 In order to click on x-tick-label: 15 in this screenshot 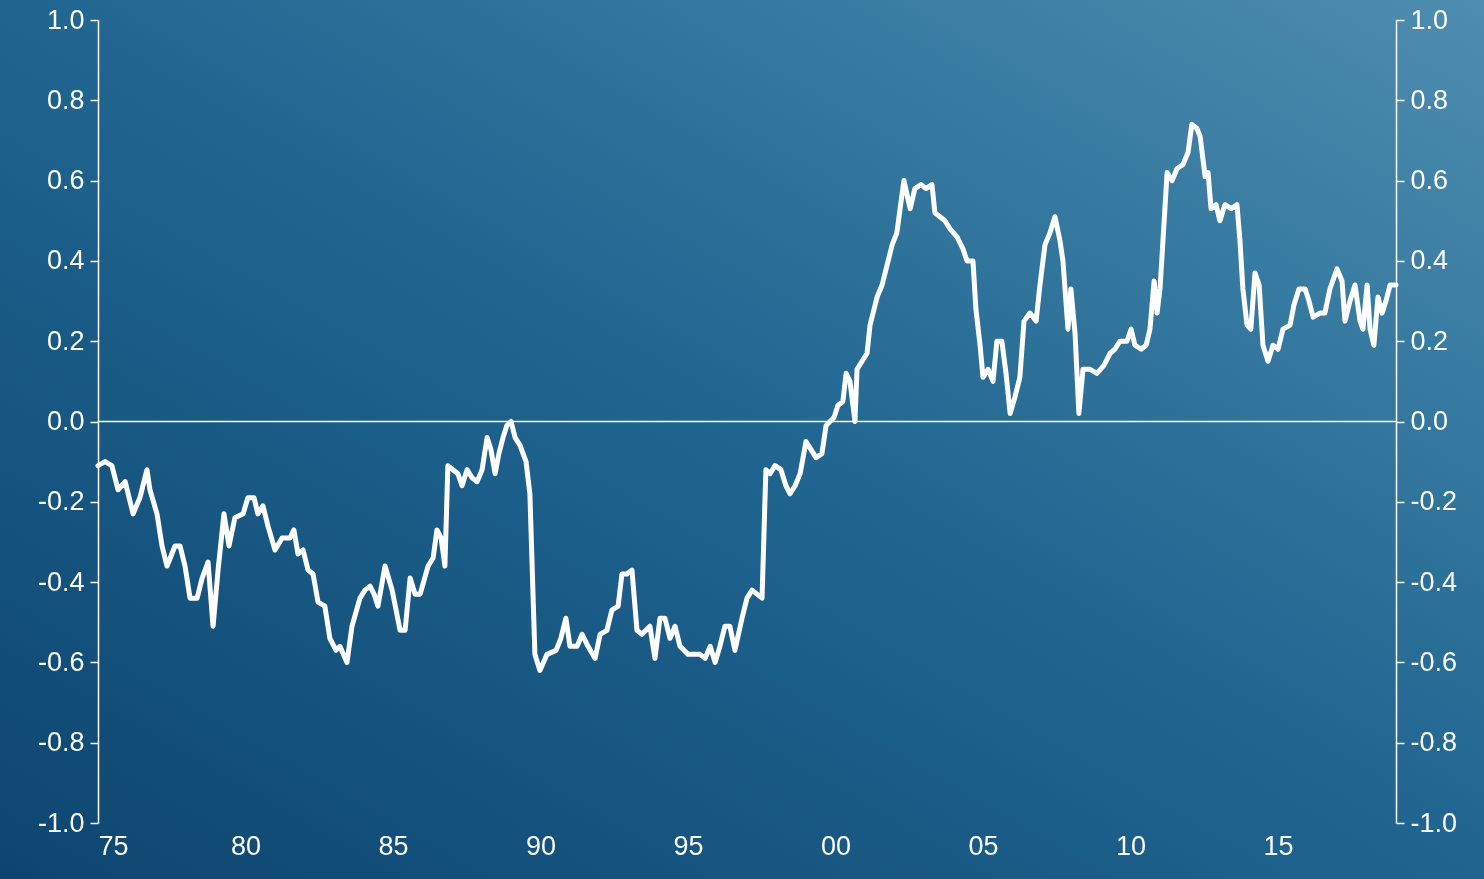, I will do `click(1278, 845)`.